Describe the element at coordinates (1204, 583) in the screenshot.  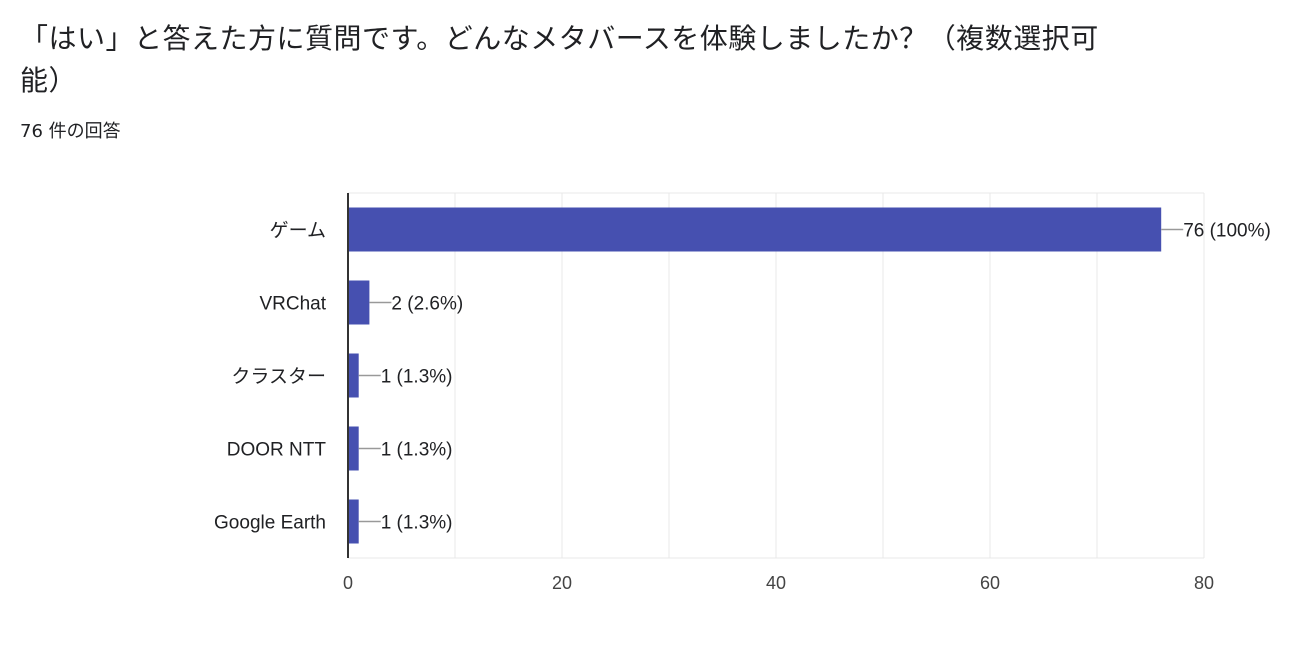
I see `x-tick-label: 80` at that location.